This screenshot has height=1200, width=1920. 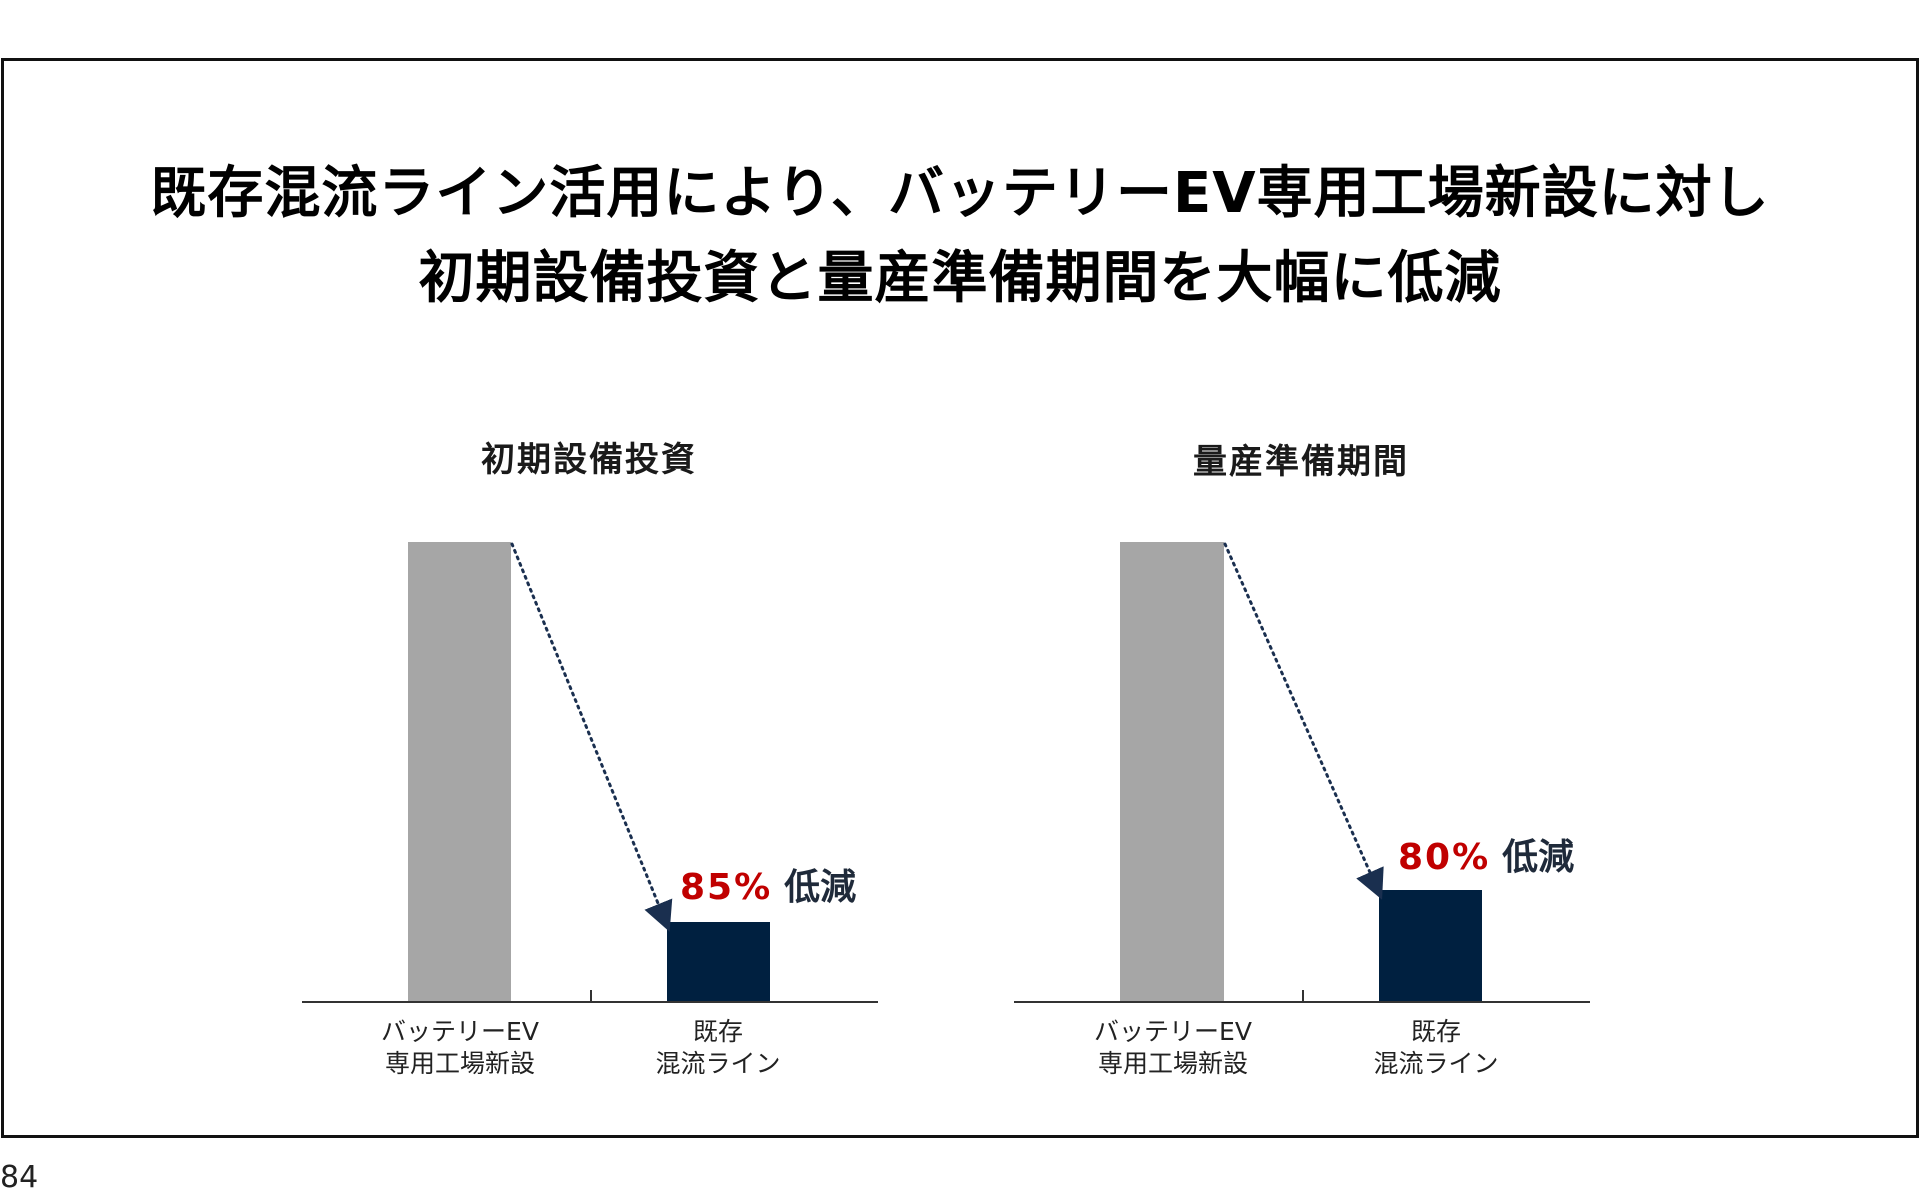 I want to click on bar-existing-line-investment, so click(x=718, y=962).